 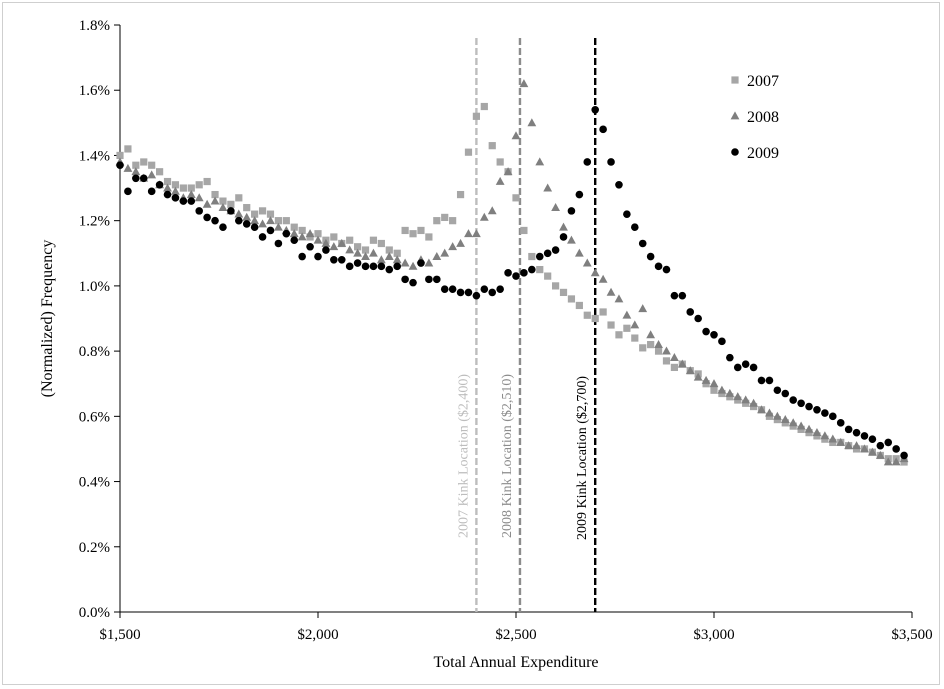 I want to click on legend-marker-2007, so click(x=735, y=80).